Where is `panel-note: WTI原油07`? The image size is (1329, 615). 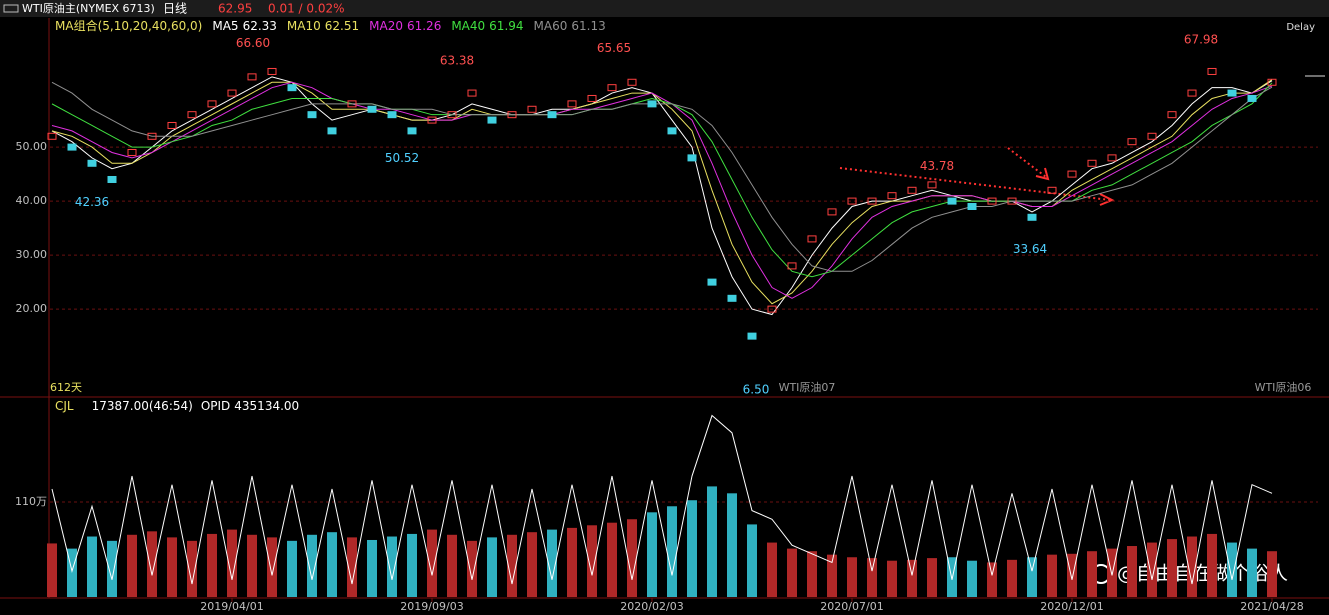 panel-note: WTI原油07 is located at coordinates (807, 387).